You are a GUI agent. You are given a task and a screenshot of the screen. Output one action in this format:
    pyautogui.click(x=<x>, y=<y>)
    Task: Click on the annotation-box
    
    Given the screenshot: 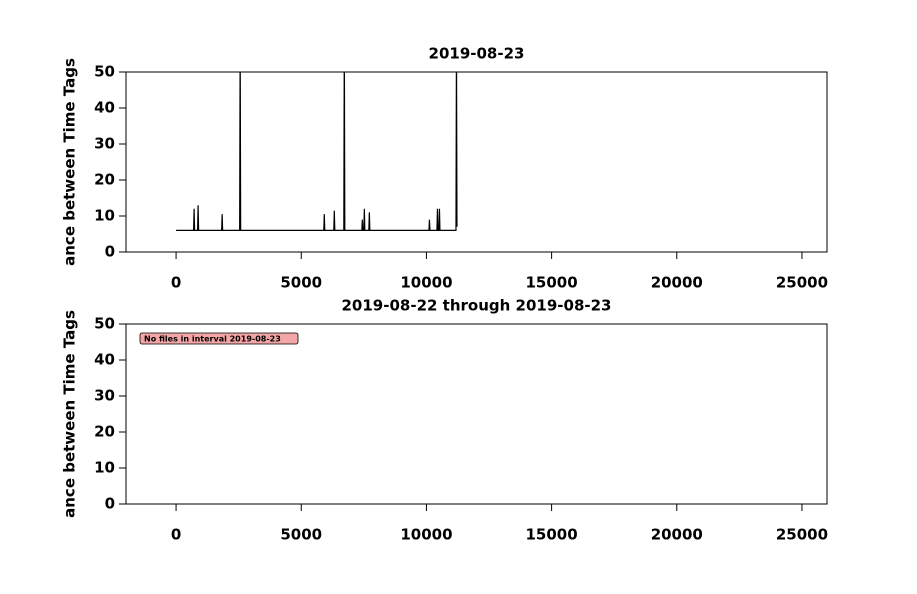 What is the action you would take?
    pyautogui.click(x=219, y=338)
    